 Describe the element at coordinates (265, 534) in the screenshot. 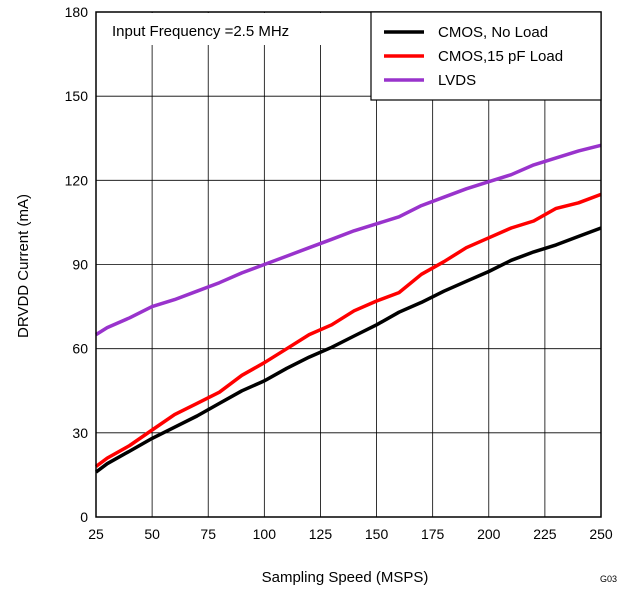

I see `x-tick-label: 100` at that location.